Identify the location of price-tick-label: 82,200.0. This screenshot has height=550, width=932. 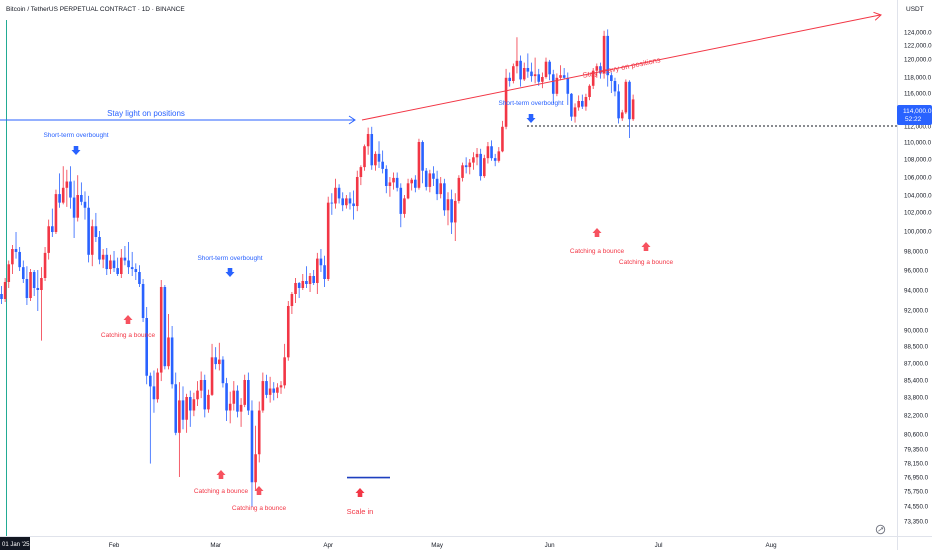
(916, 416).